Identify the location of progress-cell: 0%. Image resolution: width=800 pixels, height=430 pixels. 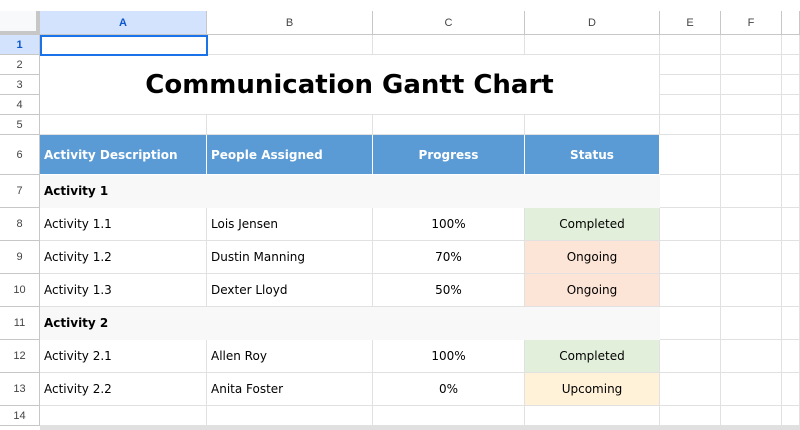
(449, 389).